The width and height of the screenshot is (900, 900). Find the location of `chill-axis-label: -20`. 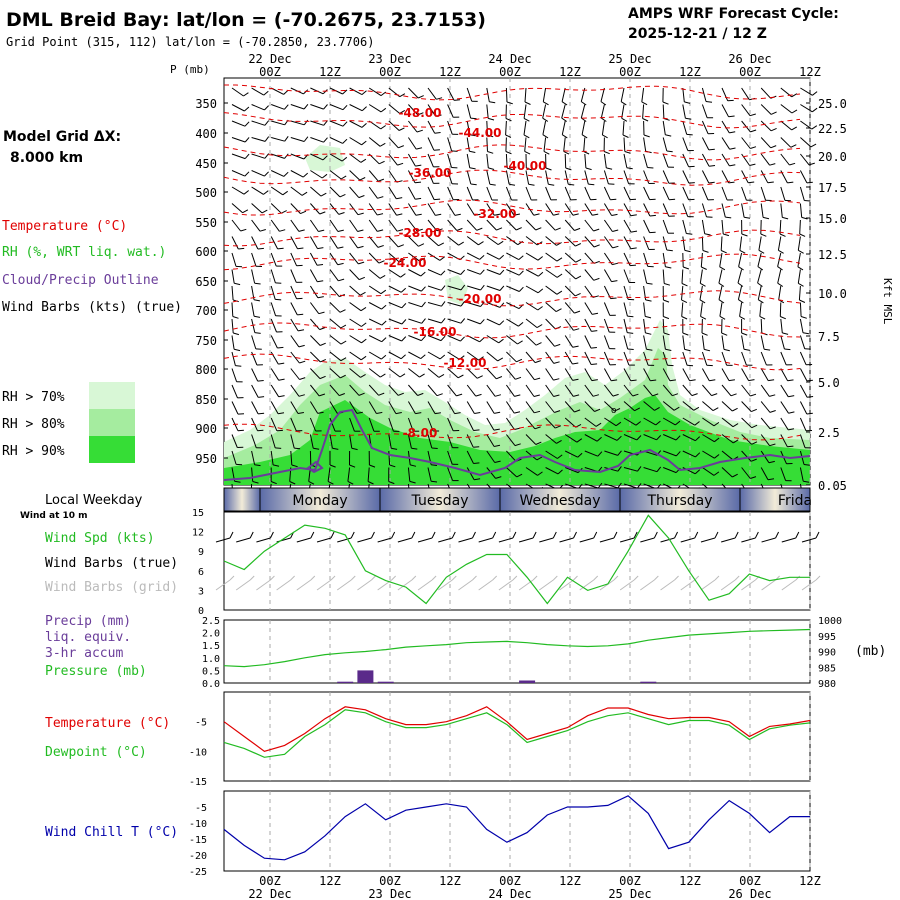

chill-axis-label: -20 is located at coordinates (198, 856).